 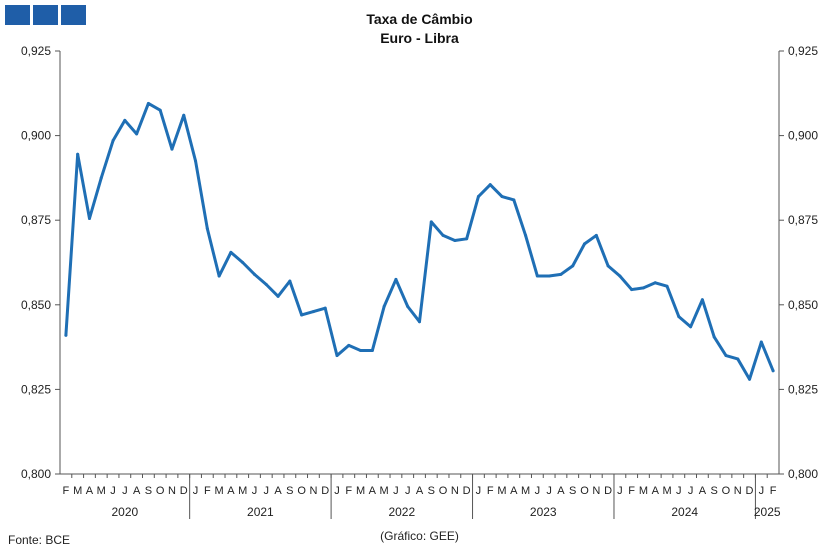 What do you see at coordinates (767, 512) in the screenshot?
I see `year-label: 2025` at bounding box center [767, 512].